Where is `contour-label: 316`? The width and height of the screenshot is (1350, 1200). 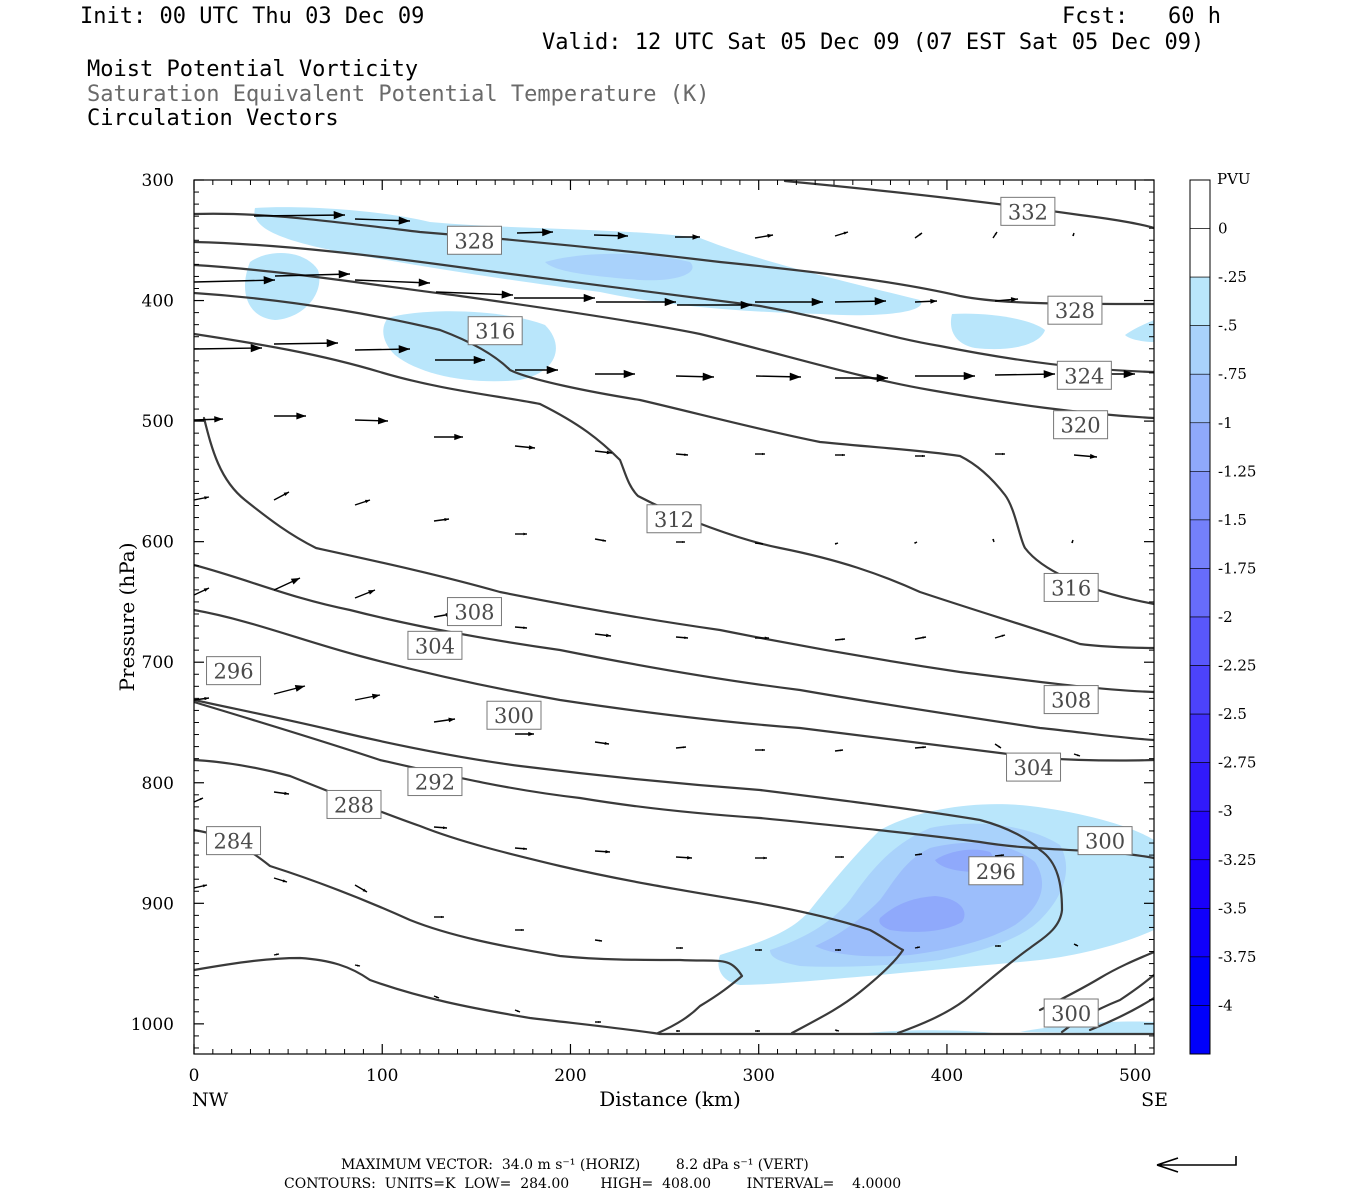 contour-label: 316 is located at coordinates (1071, 587).